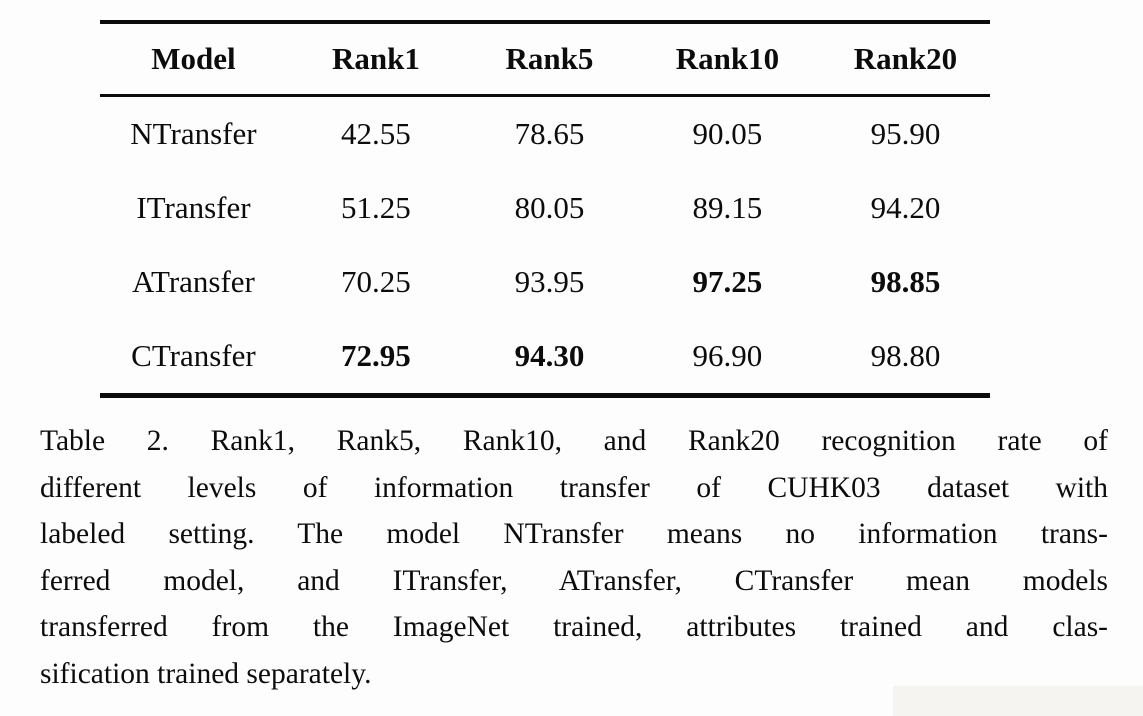  I want to click on rank-value-cell: 89.15, so click(727, 207).